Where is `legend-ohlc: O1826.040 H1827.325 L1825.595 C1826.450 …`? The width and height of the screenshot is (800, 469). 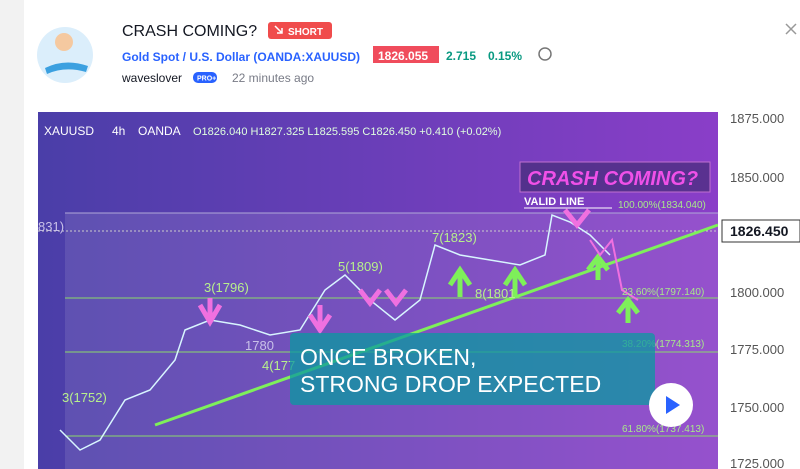 legend-ohlc: O1826.040 H1827.325 L1825.595 C1826.450 … is located at coordinates (347, 132).